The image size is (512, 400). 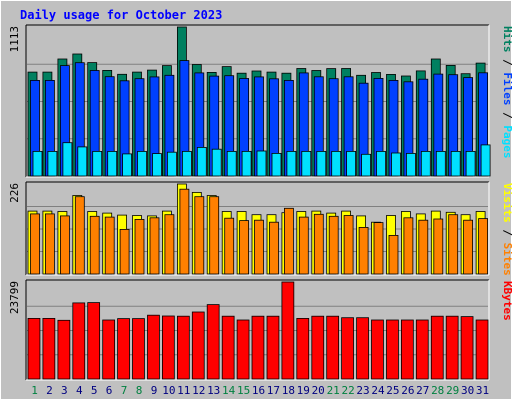 What do you see at coordinates (437, 390) in the screenshot?
I see `x-tick-label-day-28: 28` at bounding box center [437, 390].